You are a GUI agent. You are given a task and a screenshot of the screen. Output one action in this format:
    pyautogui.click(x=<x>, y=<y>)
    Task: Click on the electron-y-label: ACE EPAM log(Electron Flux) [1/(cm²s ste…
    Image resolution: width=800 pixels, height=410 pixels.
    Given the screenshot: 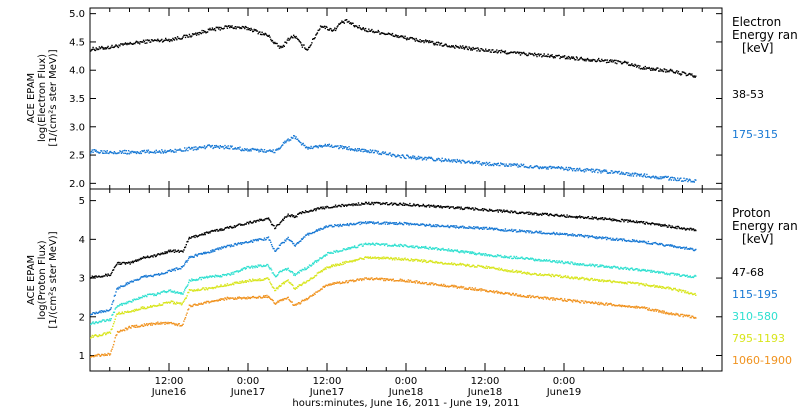 What is the action you would take?
    pyautogui.click(x=42, y=97)
    